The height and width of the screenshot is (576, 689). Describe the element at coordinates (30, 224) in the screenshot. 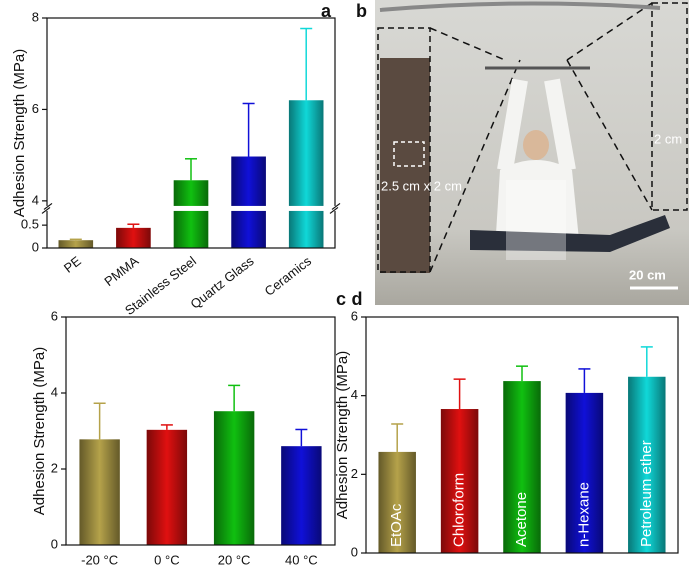

I see `y-tick-label: 0.5` at that location.